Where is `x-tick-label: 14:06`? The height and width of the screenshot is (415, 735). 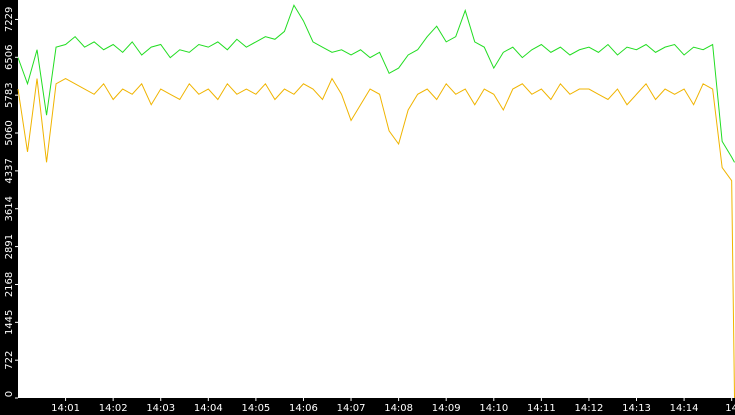 x-tick-label: 14:06 is located at coordinates (303, 408).